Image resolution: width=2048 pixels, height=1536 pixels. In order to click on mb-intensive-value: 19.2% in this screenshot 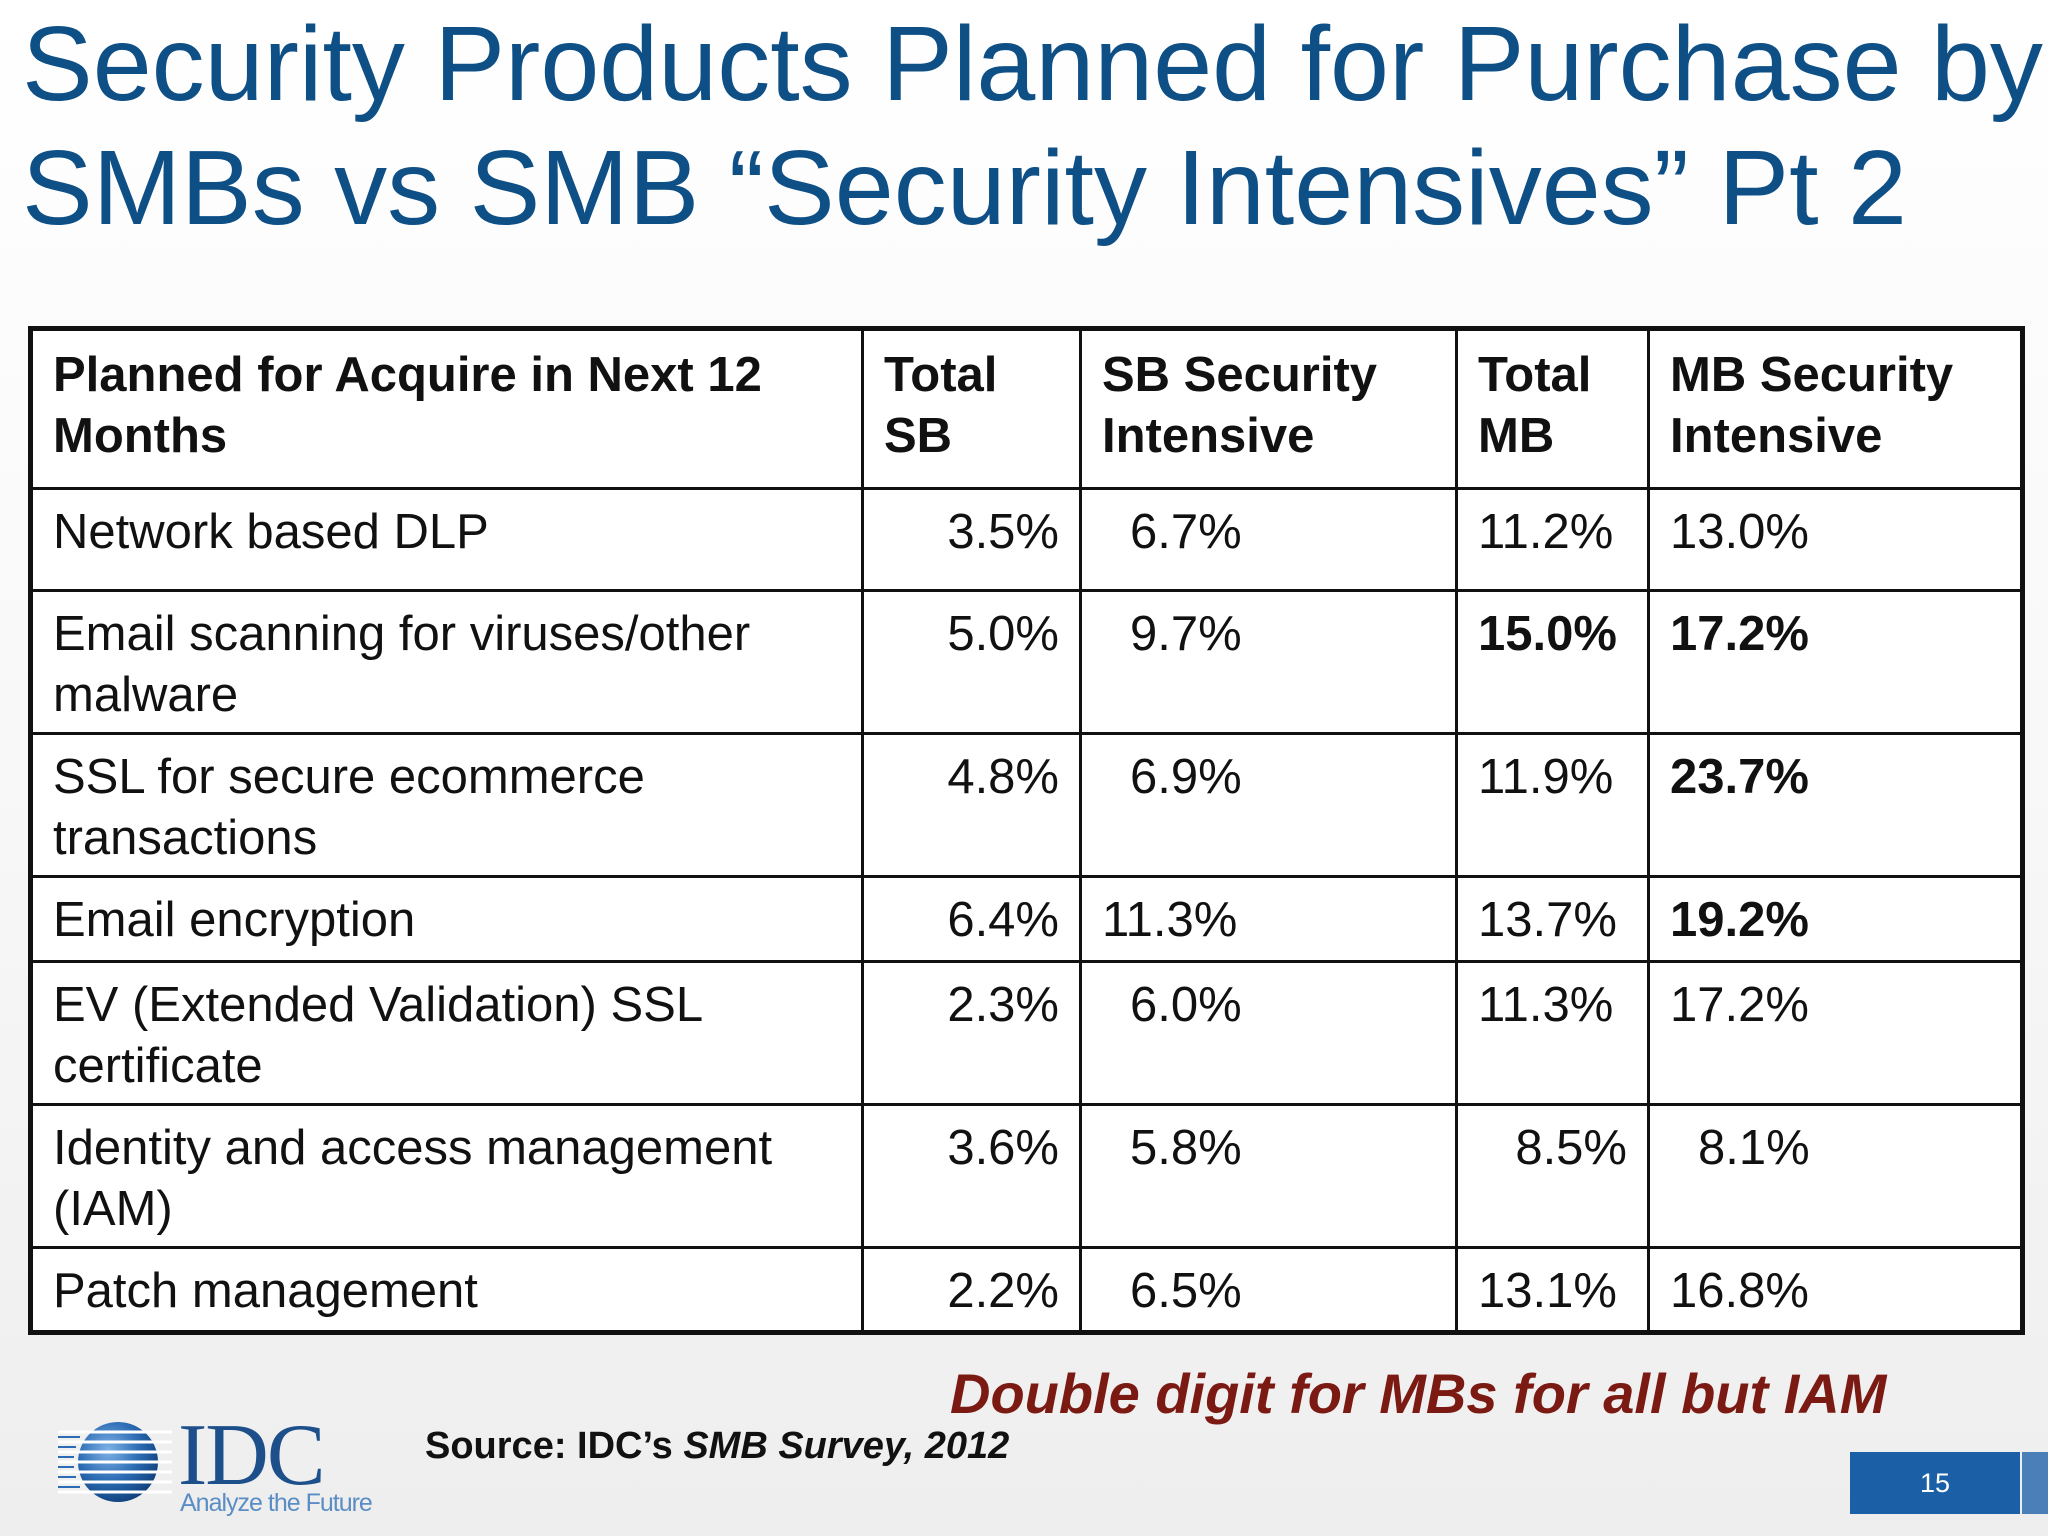, I will do `click(1835, 919)`.